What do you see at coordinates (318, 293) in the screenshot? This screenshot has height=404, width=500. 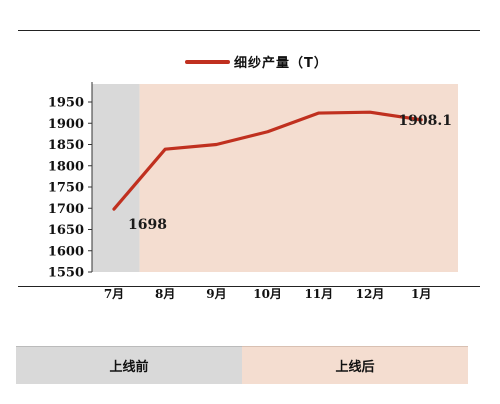 I see `x-tick-label: 11月` at bounding box center [318, 293].